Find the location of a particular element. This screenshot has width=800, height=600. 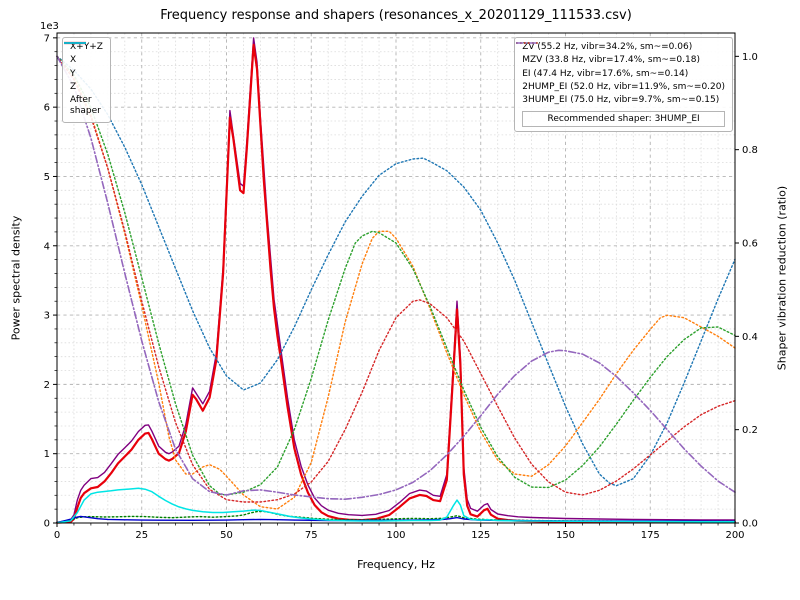

legend-item-mzv: MZV (33.8 Hz, vibr=17.4%, sm~=0.18) is located at coordinates (620, 54).